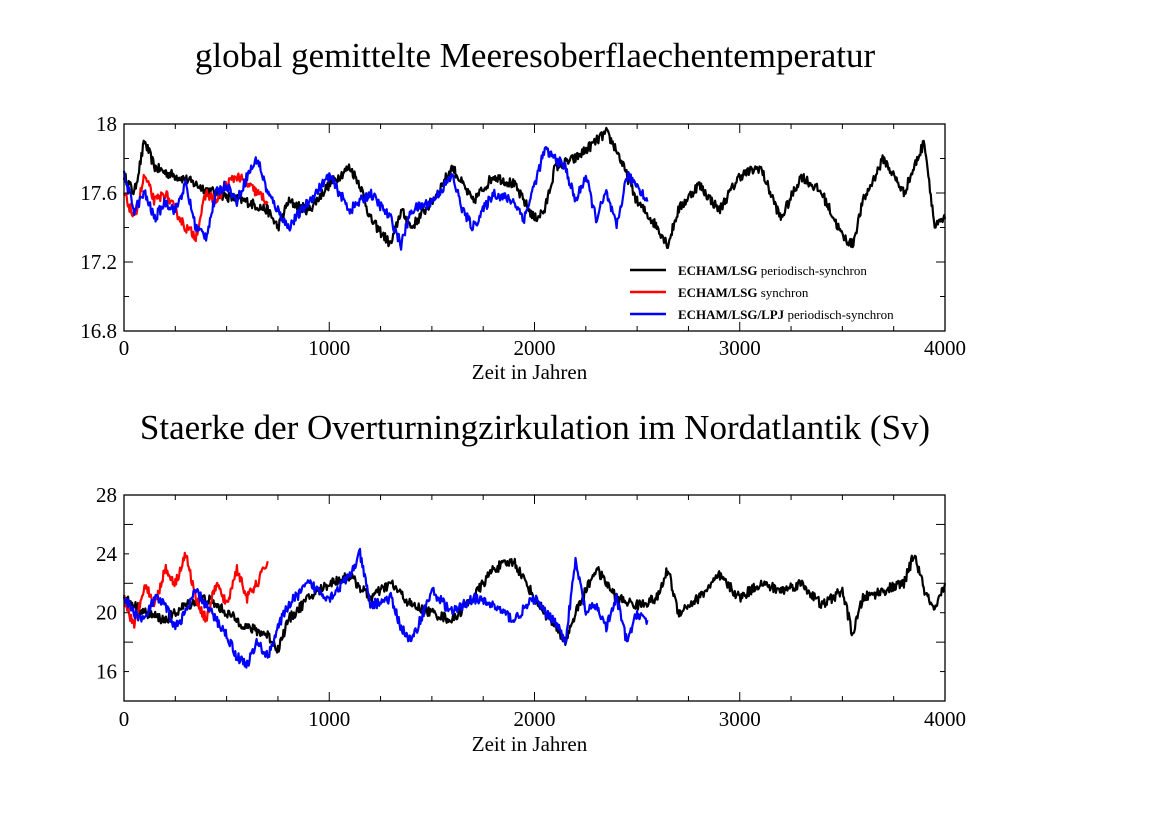 This screenshot has height=826, width=1169. What do you see at coordinates (106, 672) in the screenshot?
I see `y-tick-label: 16` at bounding box center [106, 672].